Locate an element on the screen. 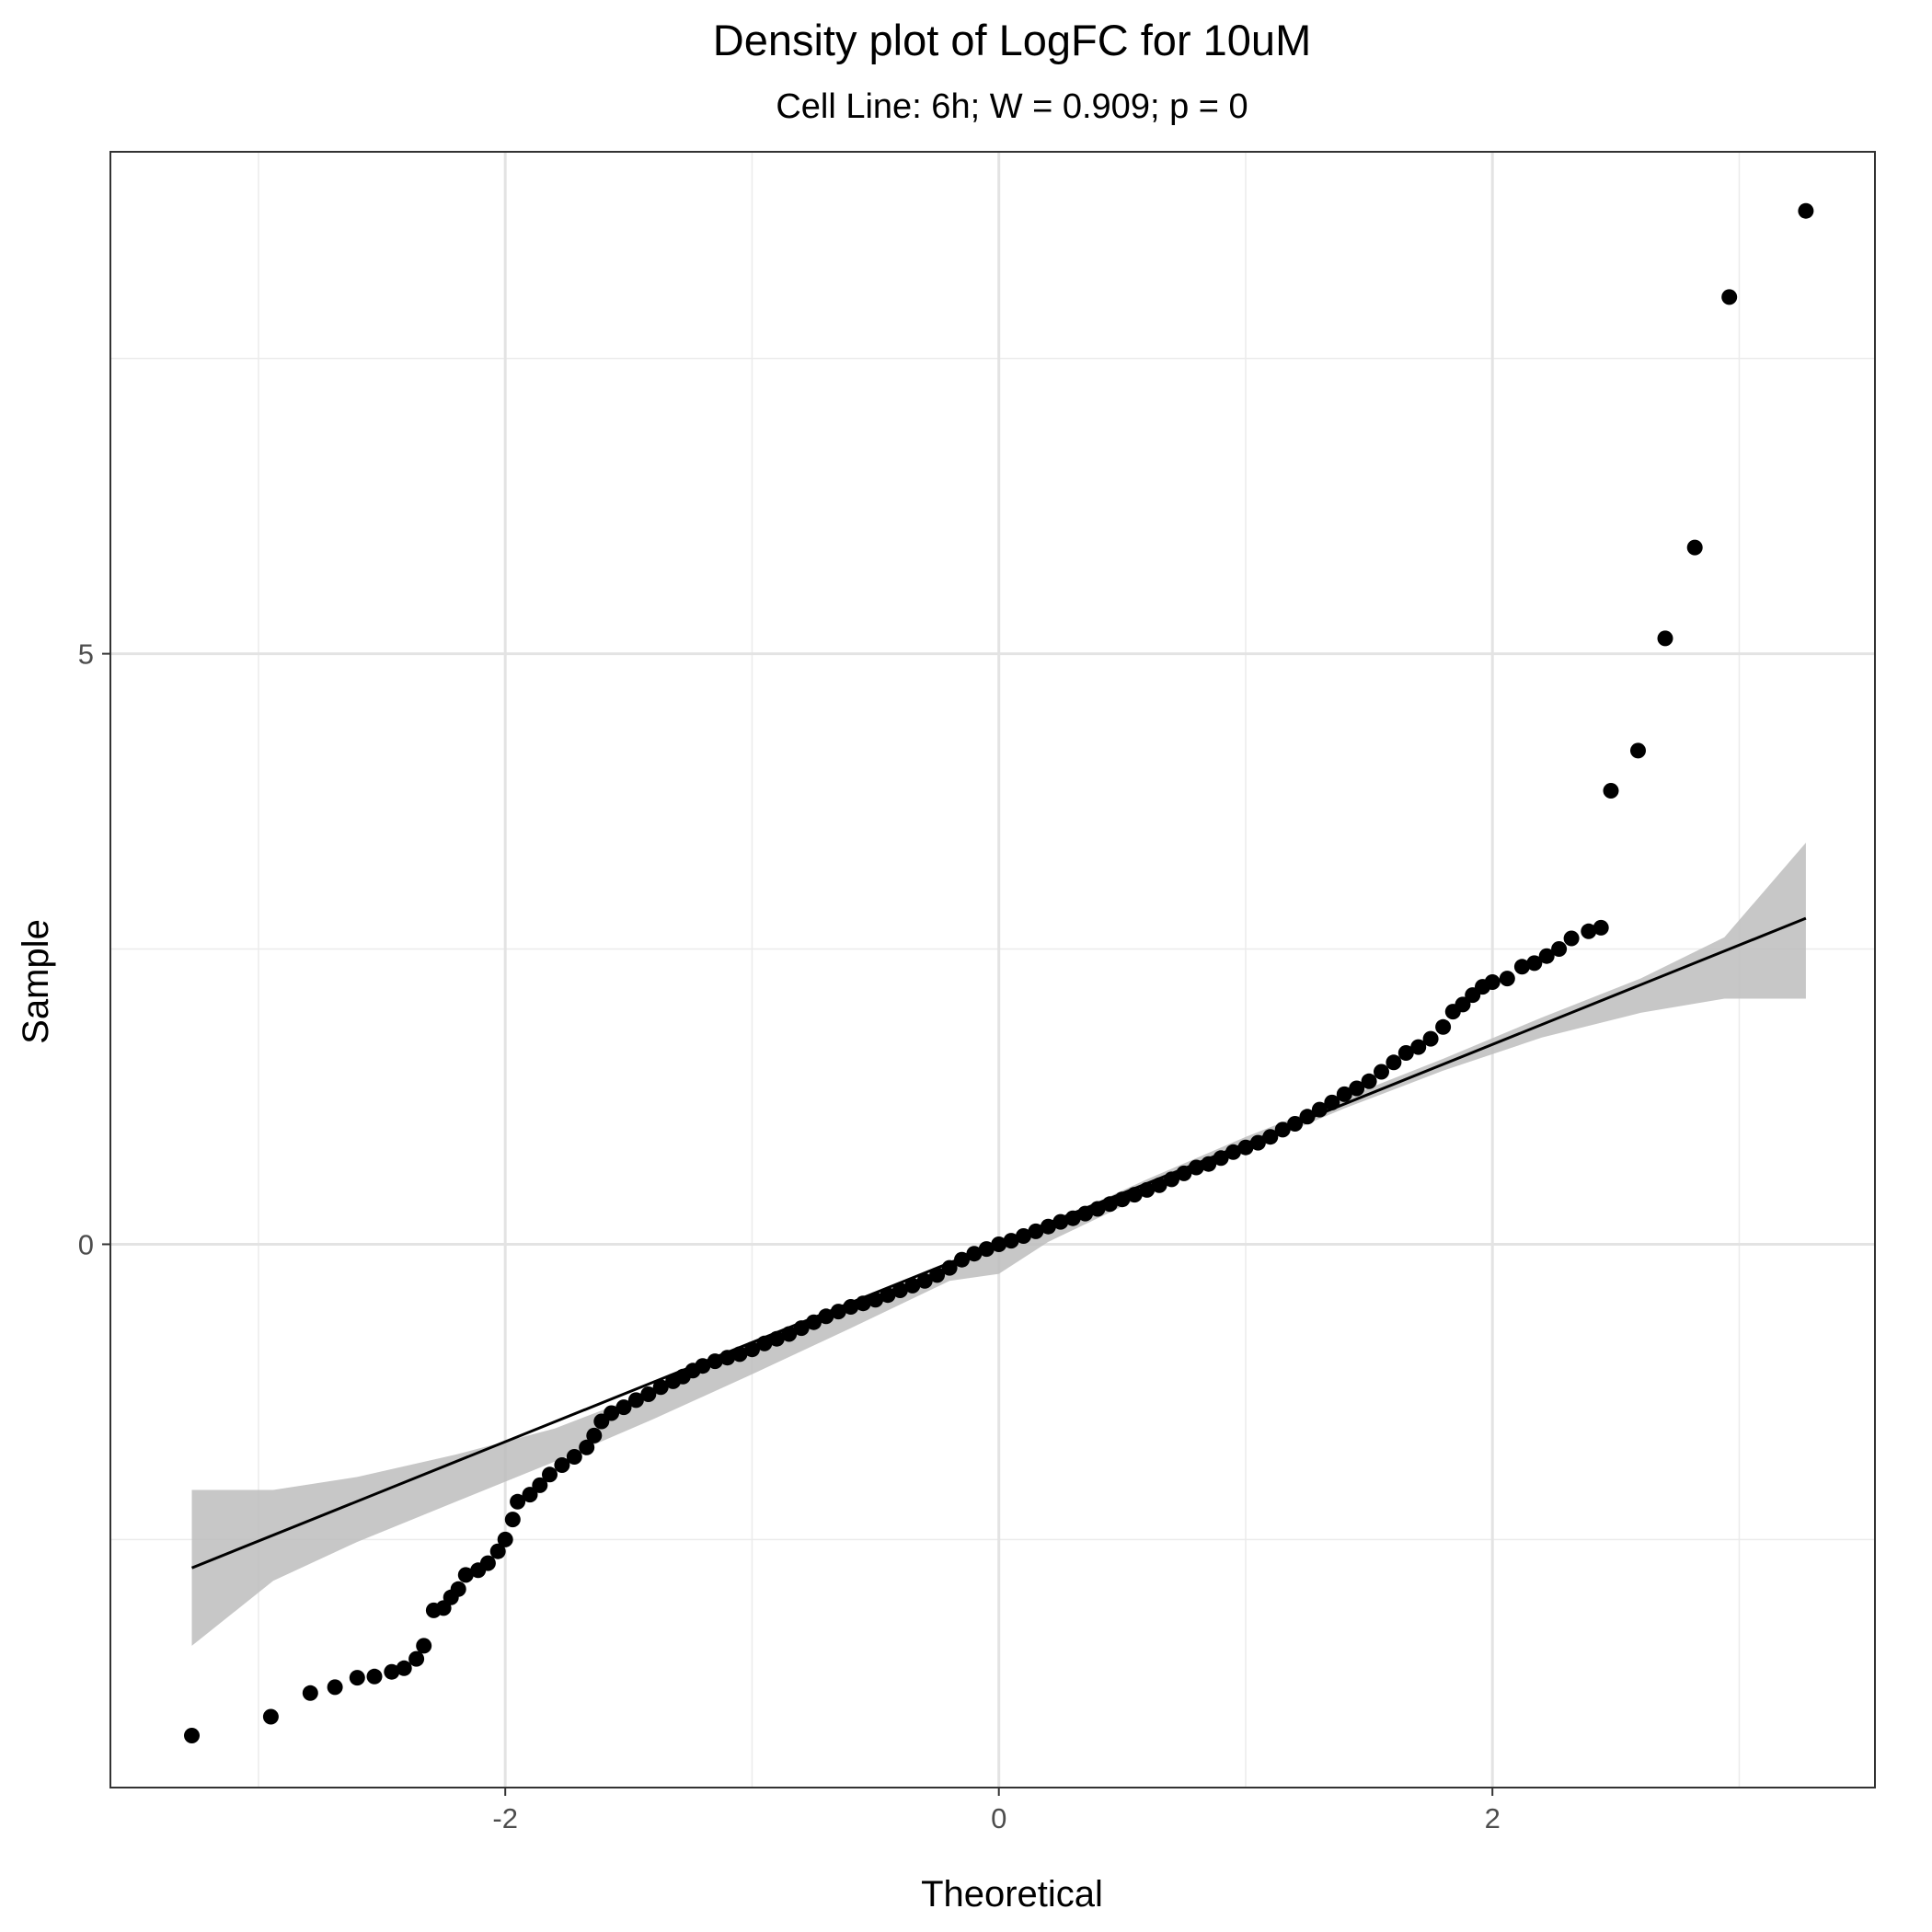 The width and height of the screenshot is (1932, 1932). chart-title: Density plot of LogFC for 10uM is located at coordinates (1012, 40).